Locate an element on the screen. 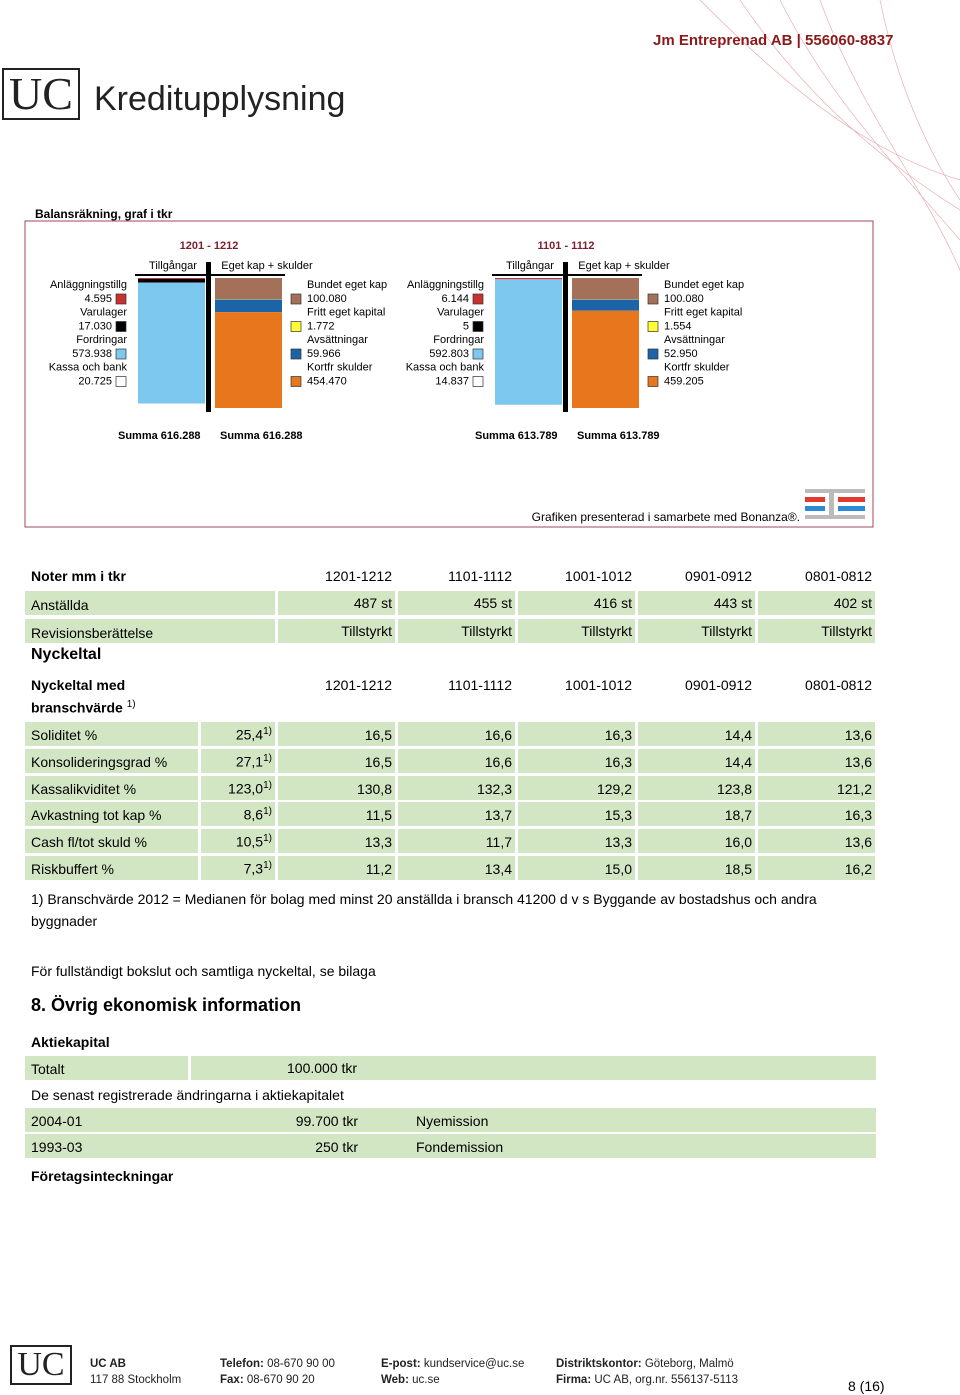 The height and width of the screenshot is (1395, 960). legend-value: 59.966 is located at coordinates (324, 354).